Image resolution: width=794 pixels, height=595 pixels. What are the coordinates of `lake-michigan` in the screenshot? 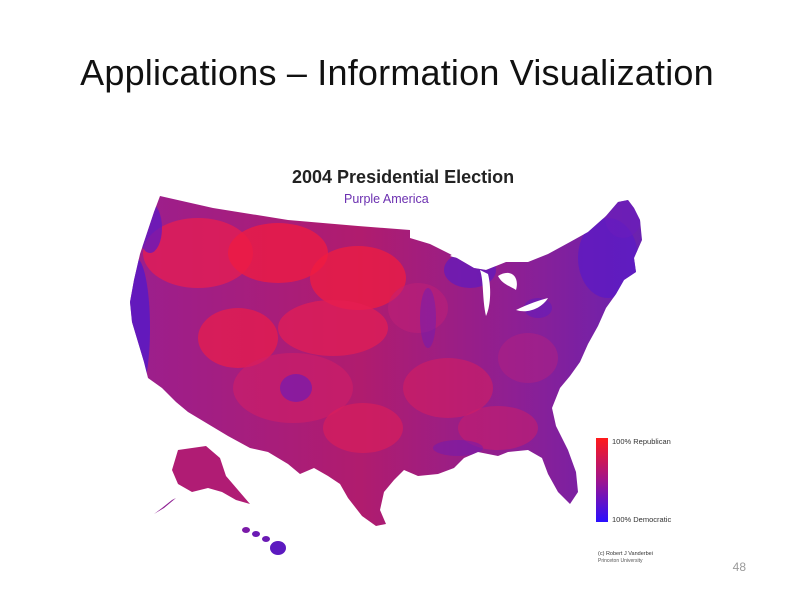 It's located at (485, 293).